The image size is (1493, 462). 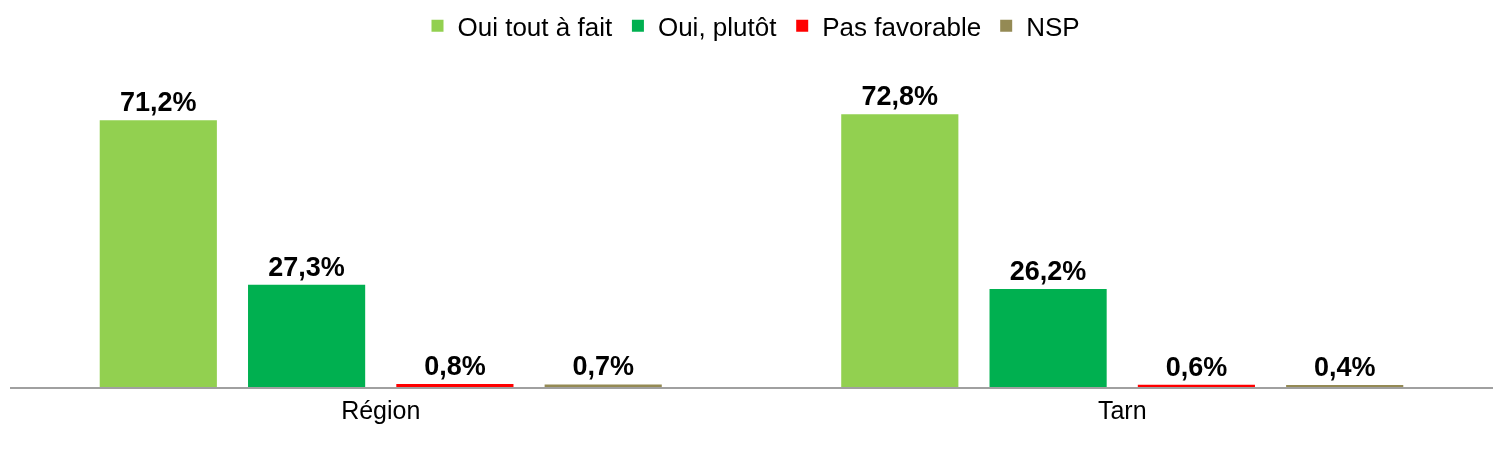 I want to click on data-label: 0,4%, so click(x=1344, y=367).